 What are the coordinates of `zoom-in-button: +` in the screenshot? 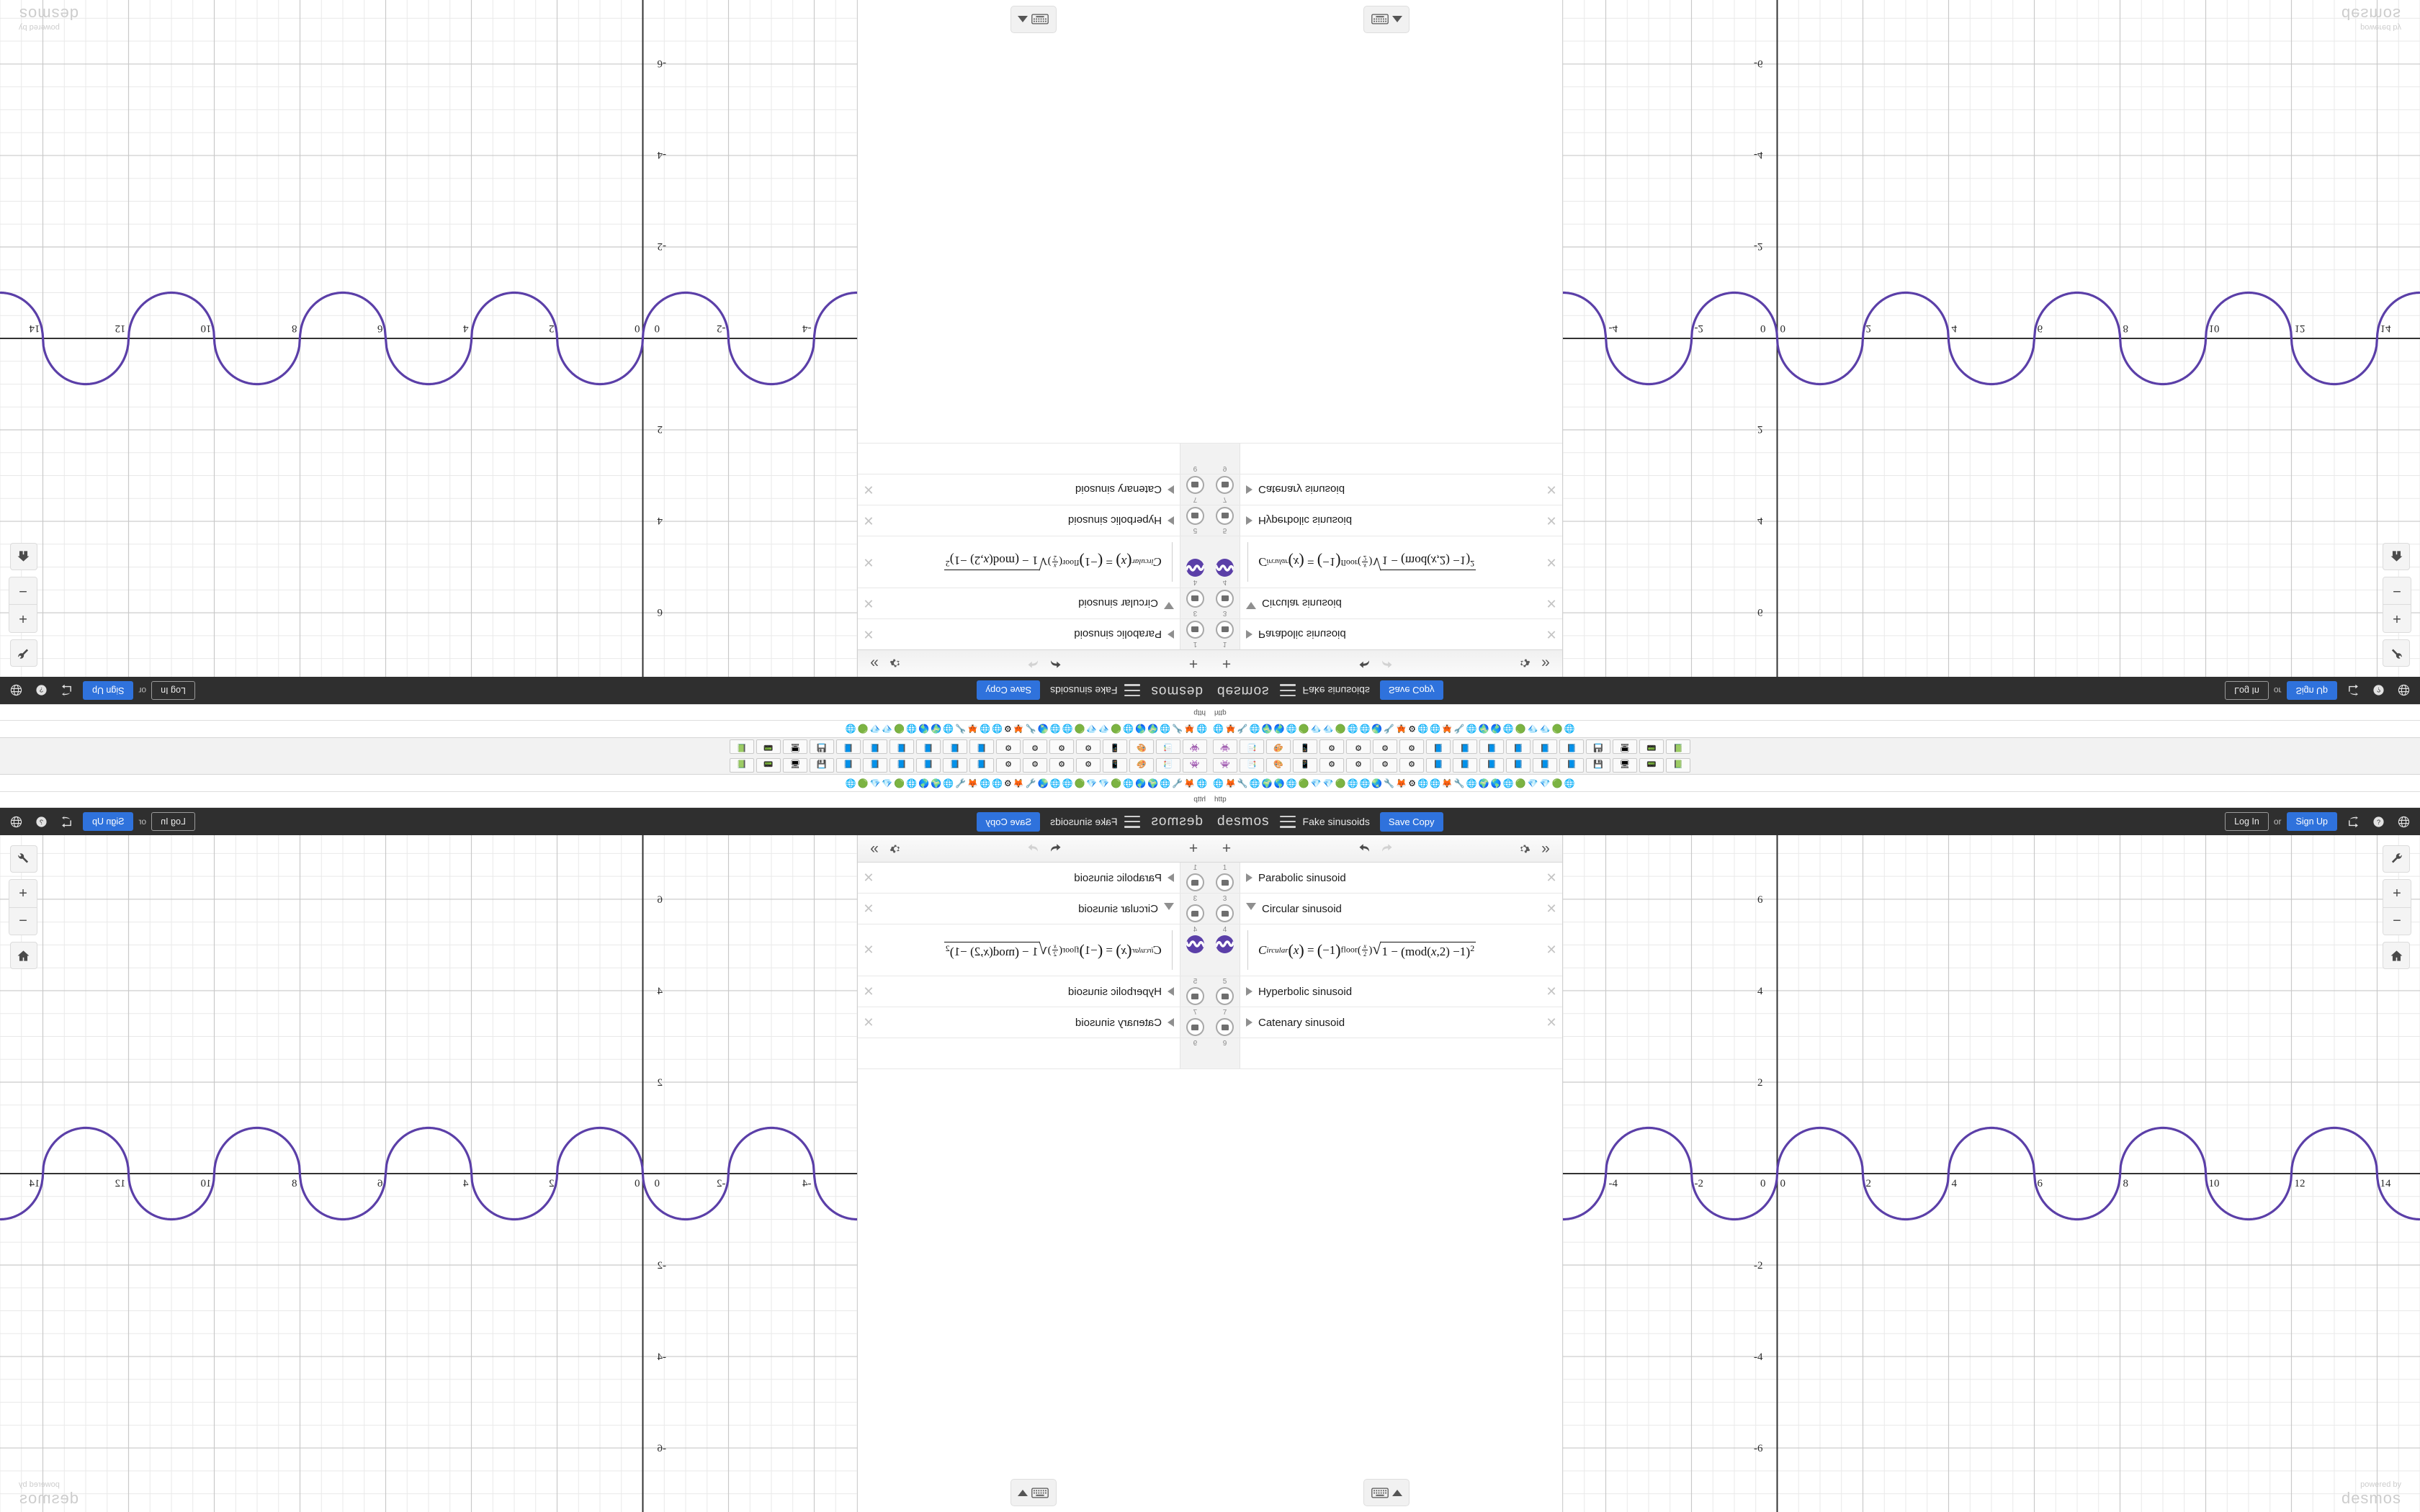 It's located at (2397, 893).